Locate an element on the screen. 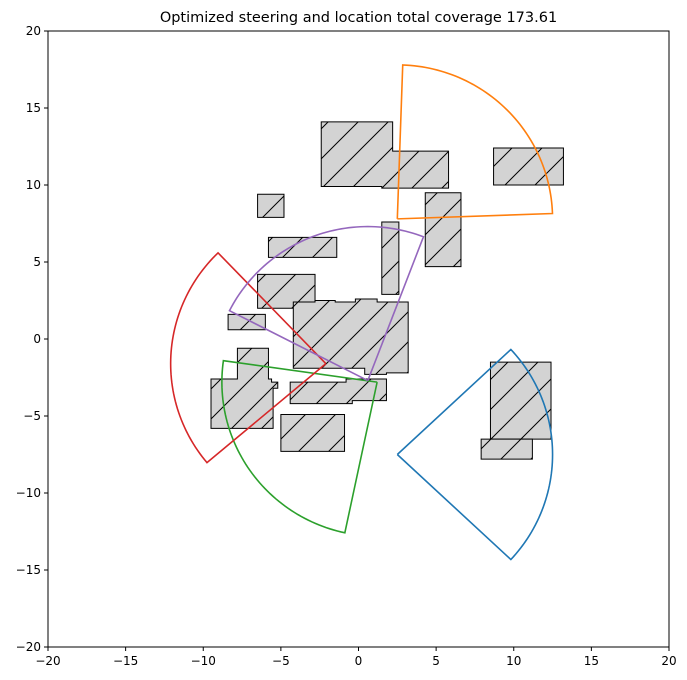 The height and width of the screenshot is (680, 687). x-tick-label: 20 is located at coordinates (668, 661).